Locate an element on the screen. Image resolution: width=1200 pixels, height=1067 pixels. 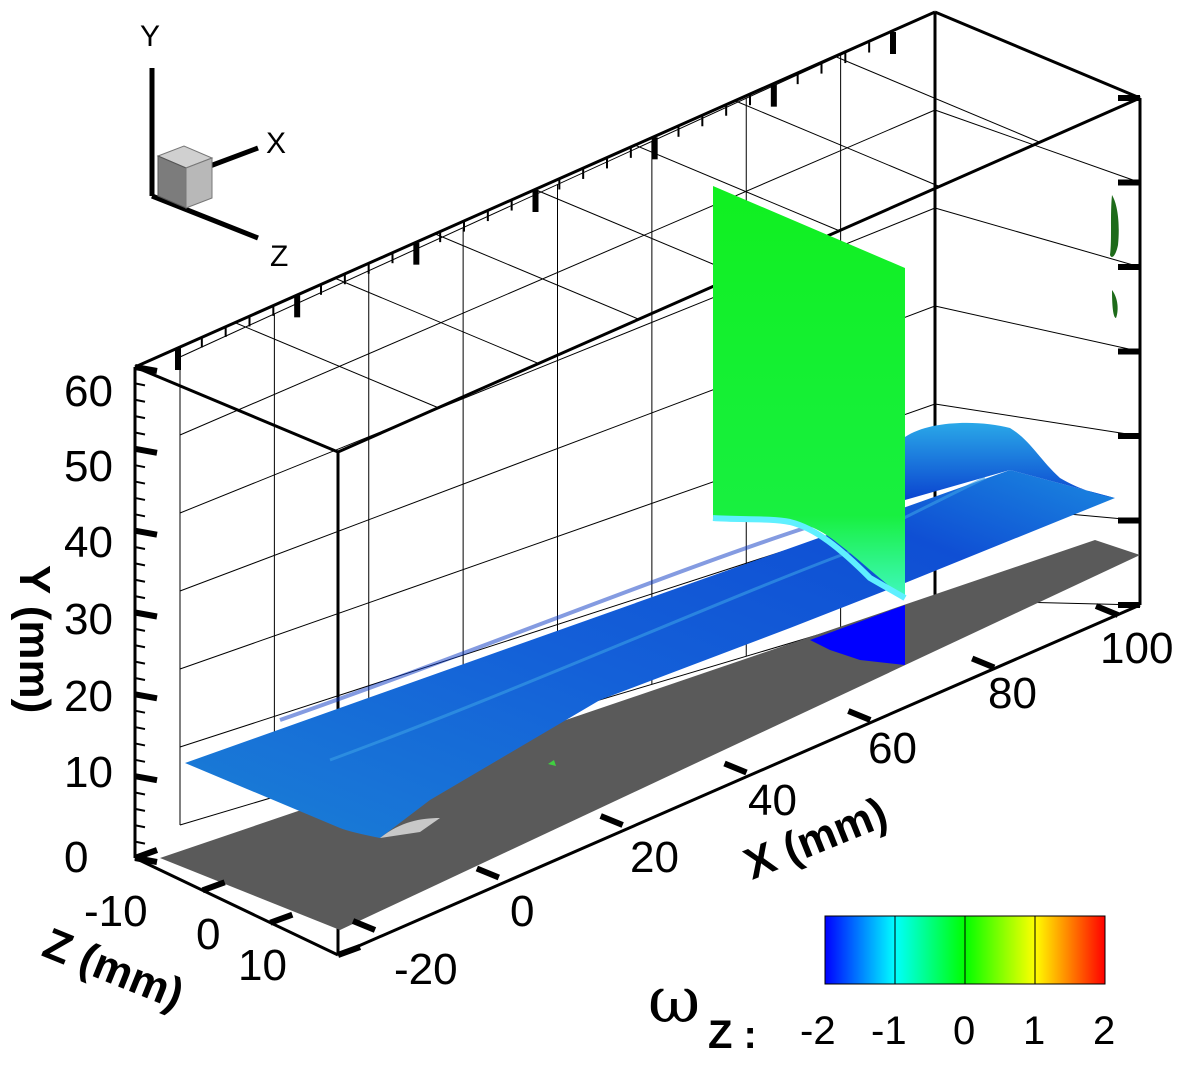
colorbar-tick: -2 is located at coordinates (818, 1031).